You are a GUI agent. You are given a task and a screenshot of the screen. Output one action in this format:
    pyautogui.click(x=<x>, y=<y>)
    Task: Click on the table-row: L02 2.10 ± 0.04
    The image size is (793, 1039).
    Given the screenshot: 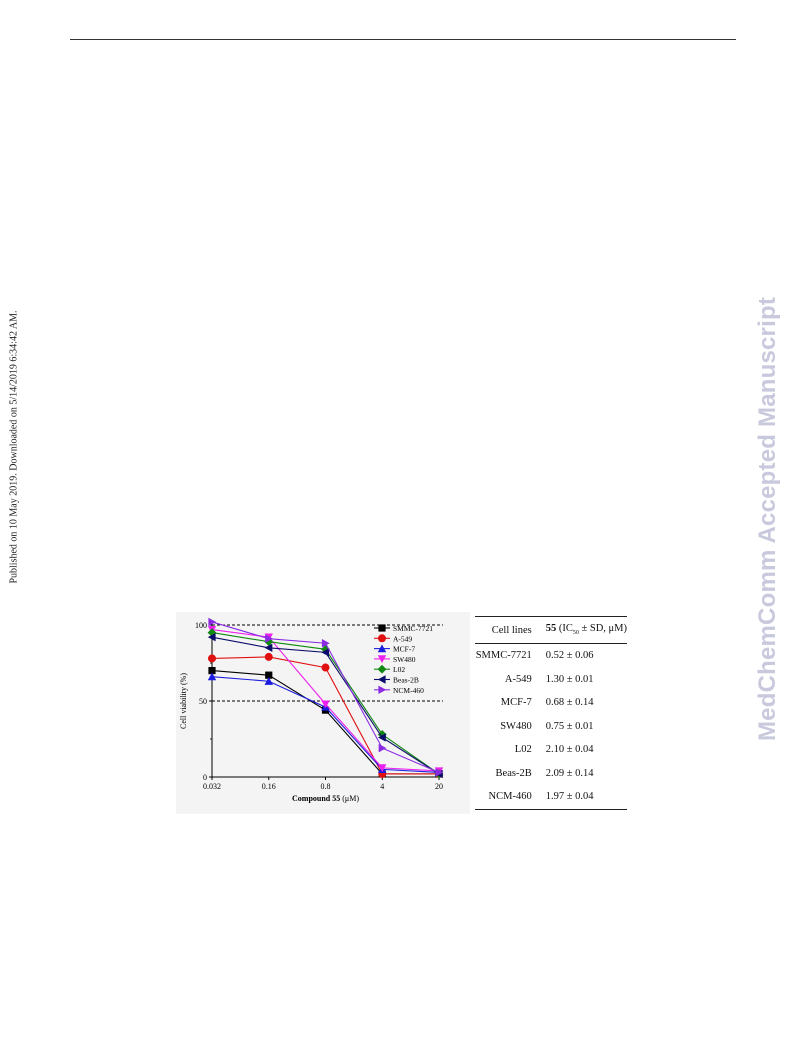 What is the action you would take?
    pyautogui.click(x=551, y=750)
    